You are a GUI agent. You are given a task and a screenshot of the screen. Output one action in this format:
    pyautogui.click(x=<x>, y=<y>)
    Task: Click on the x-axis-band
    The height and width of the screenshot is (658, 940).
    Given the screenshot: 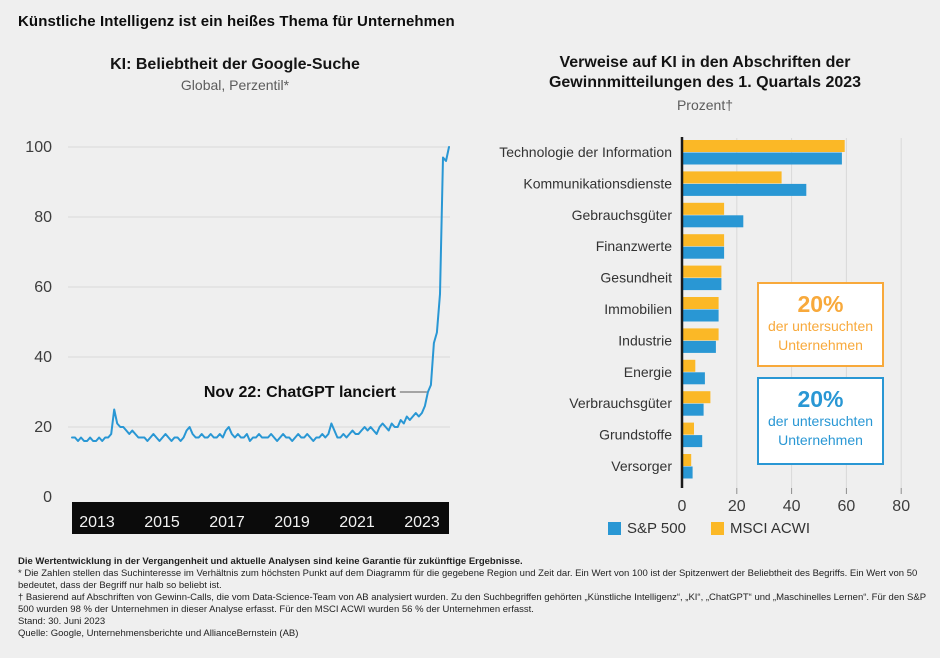 What is the action you would take?
    pyautogui.click(x=260, y=518)
    